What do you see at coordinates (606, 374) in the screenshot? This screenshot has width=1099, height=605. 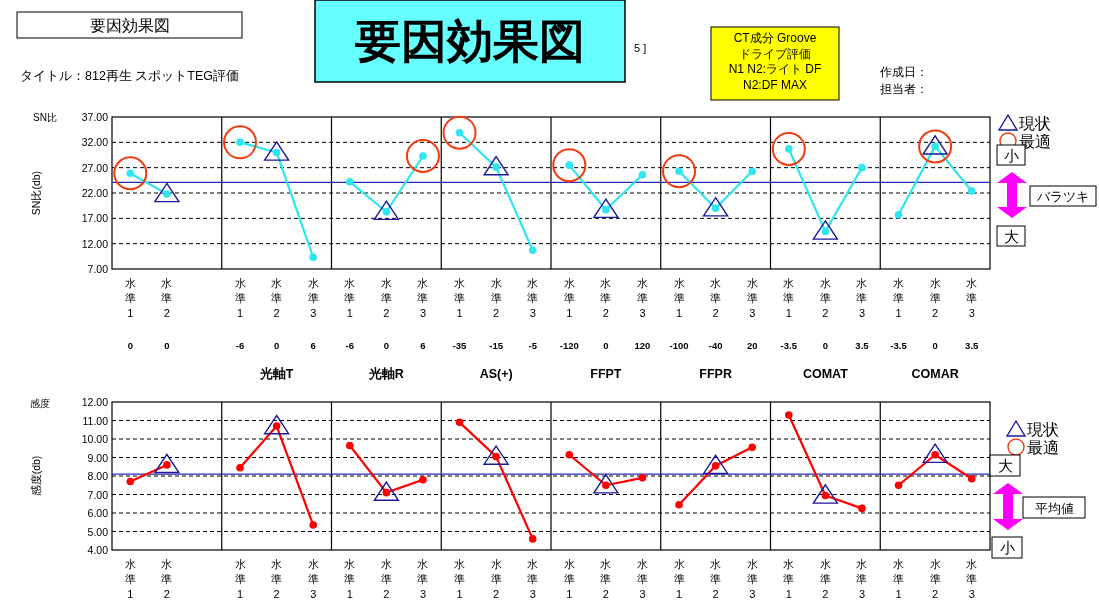 I see `text: FFPT` at bounding box center [606, 374].